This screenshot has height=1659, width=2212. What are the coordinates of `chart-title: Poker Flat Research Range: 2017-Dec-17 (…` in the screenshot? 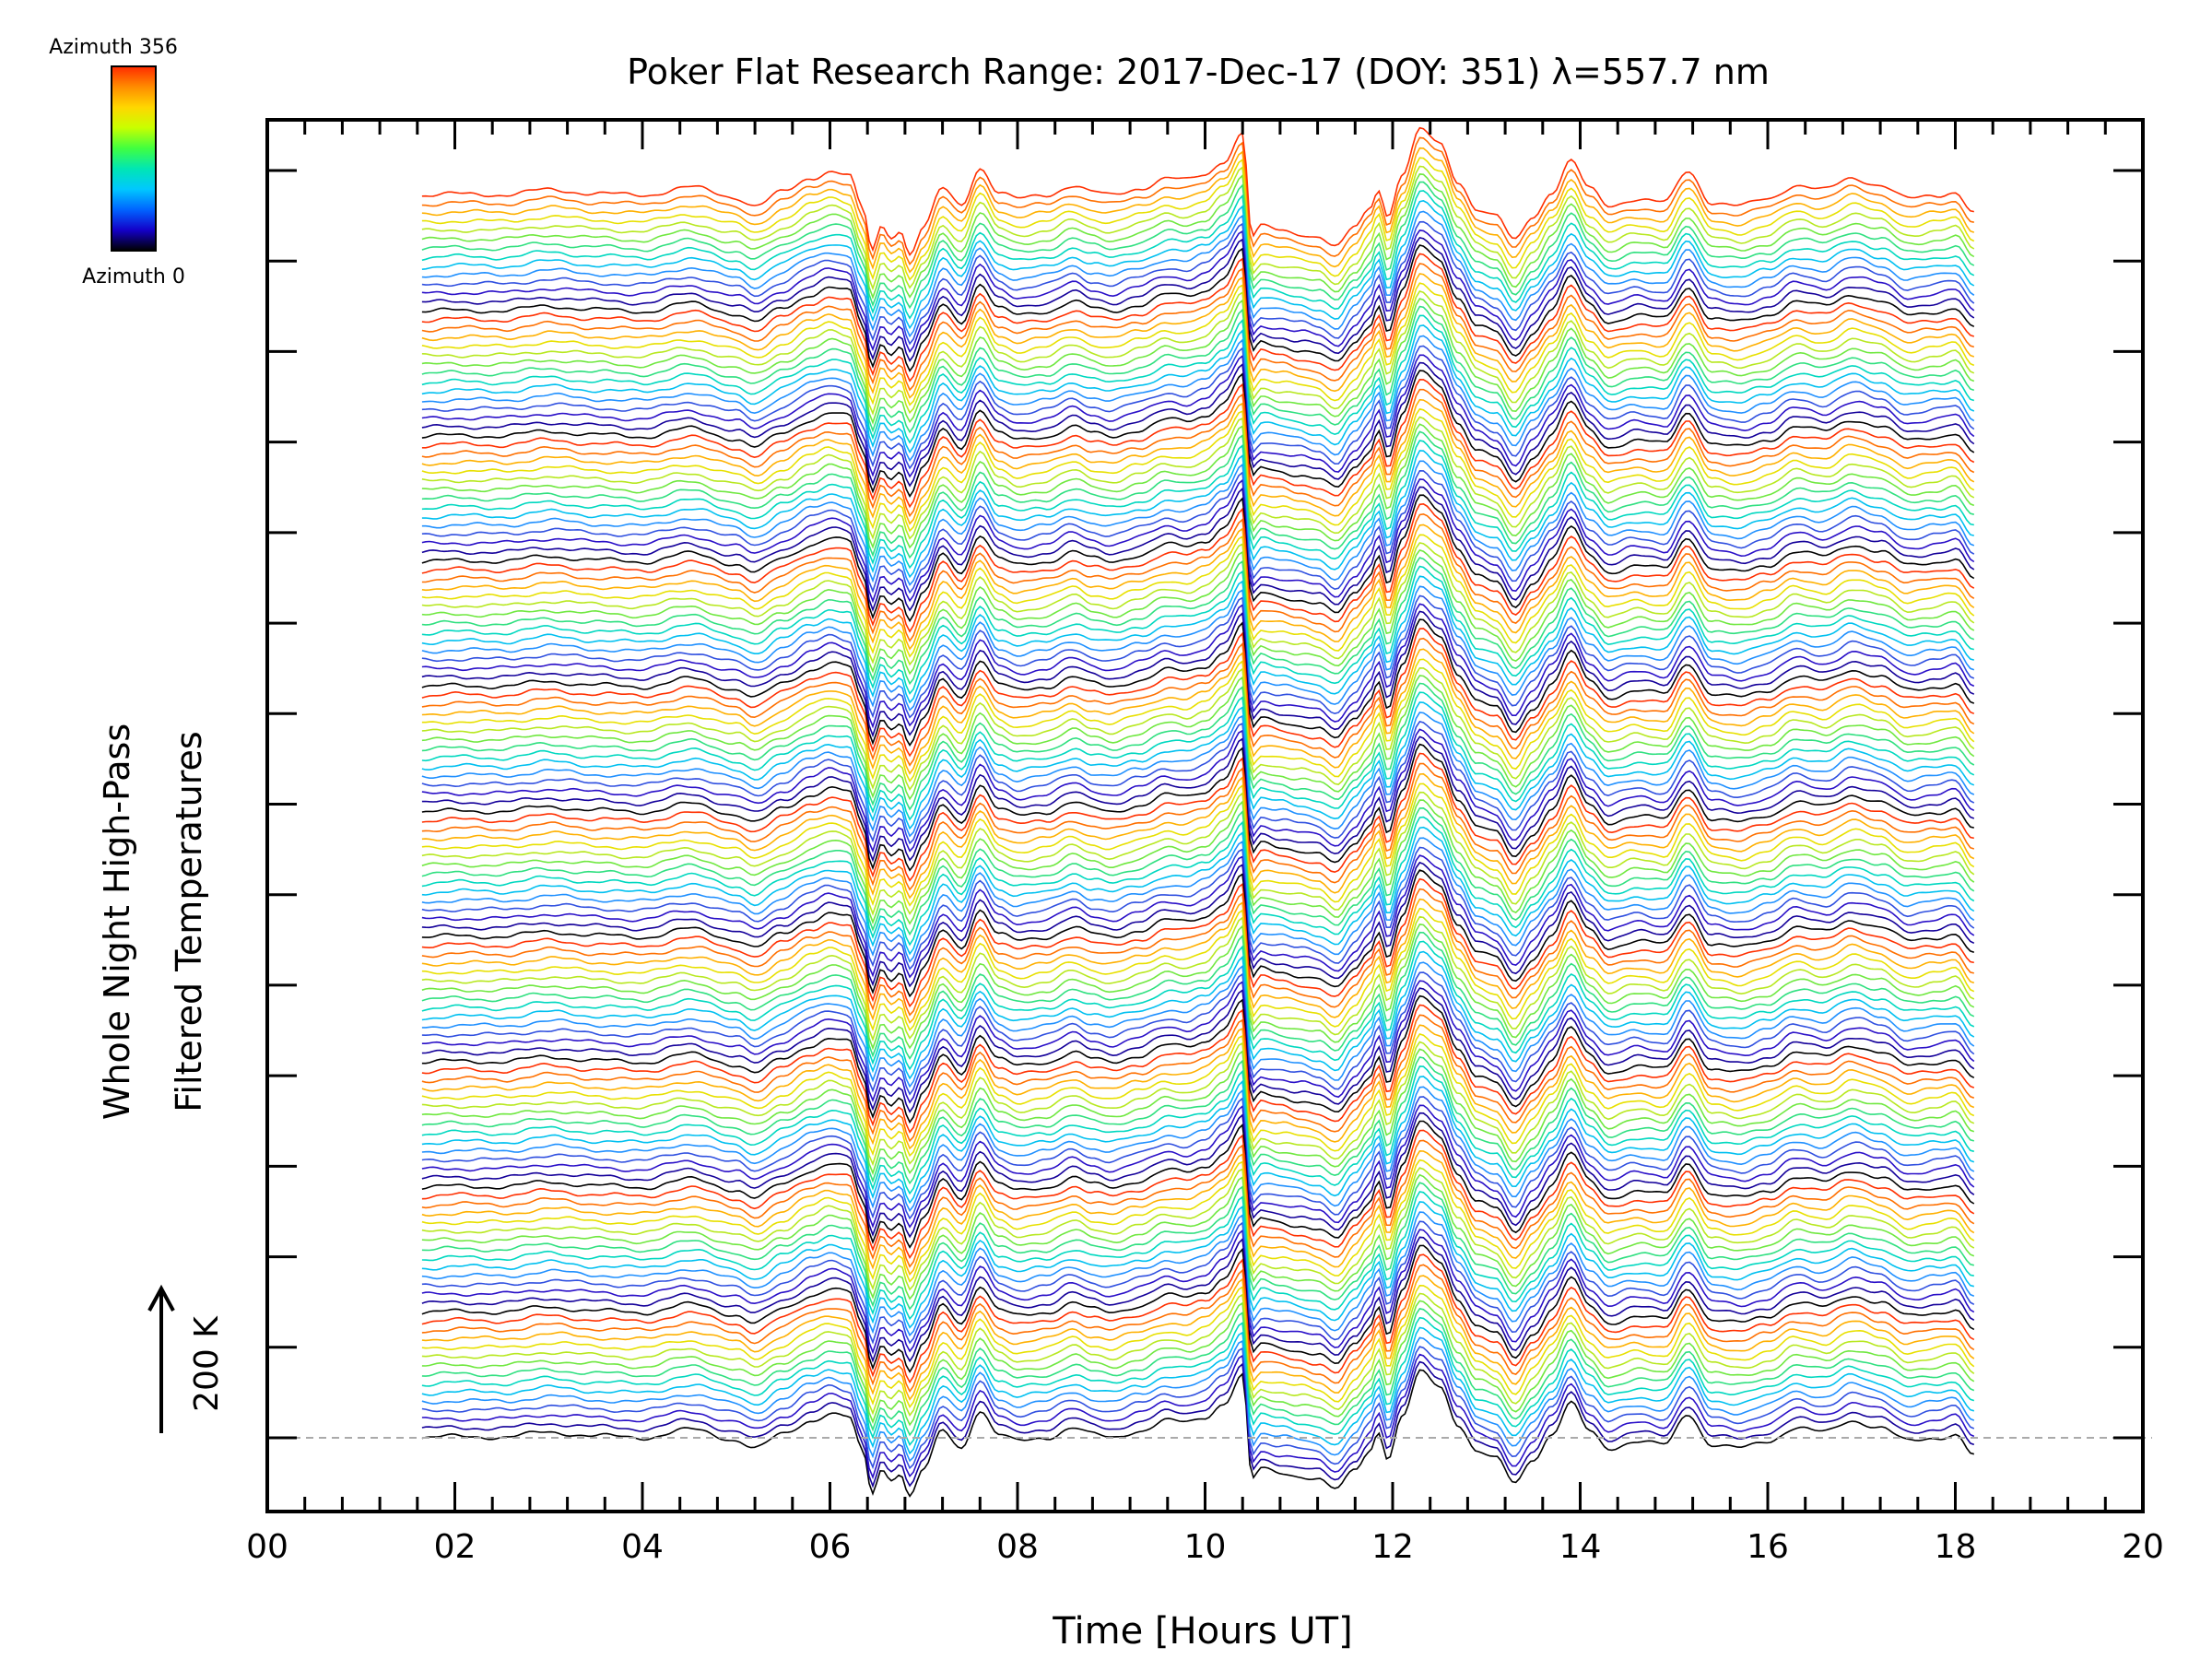 It's located at (1198, 72).